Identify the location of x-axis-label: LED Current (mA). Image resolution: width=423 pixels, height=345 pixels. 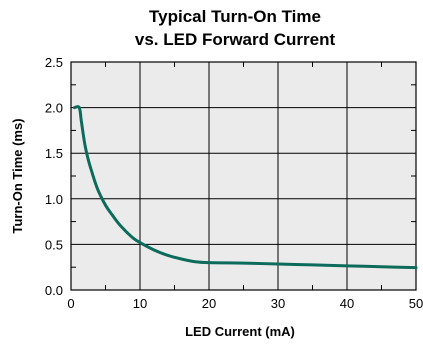
(240, 331).